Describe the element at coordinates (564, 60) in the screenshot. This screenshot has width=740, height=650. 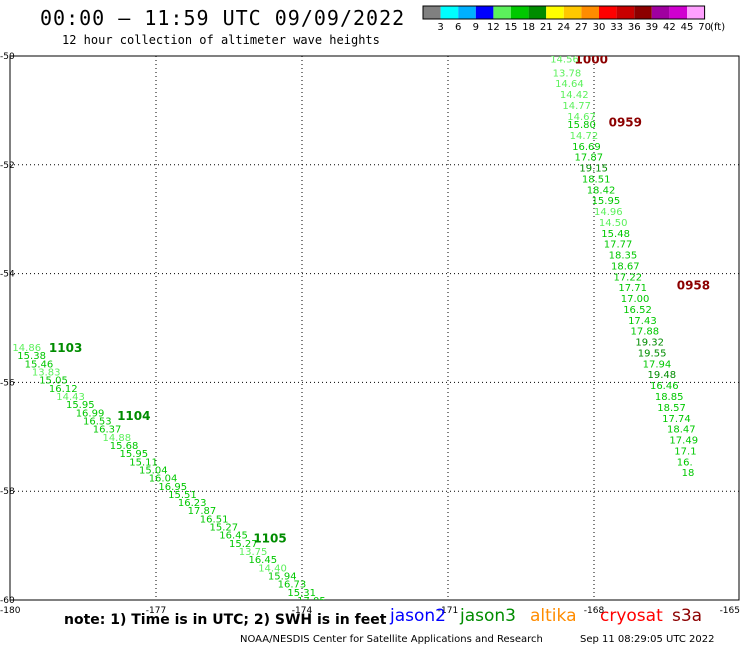
I see `swh-value-label: 14.56` at that location.